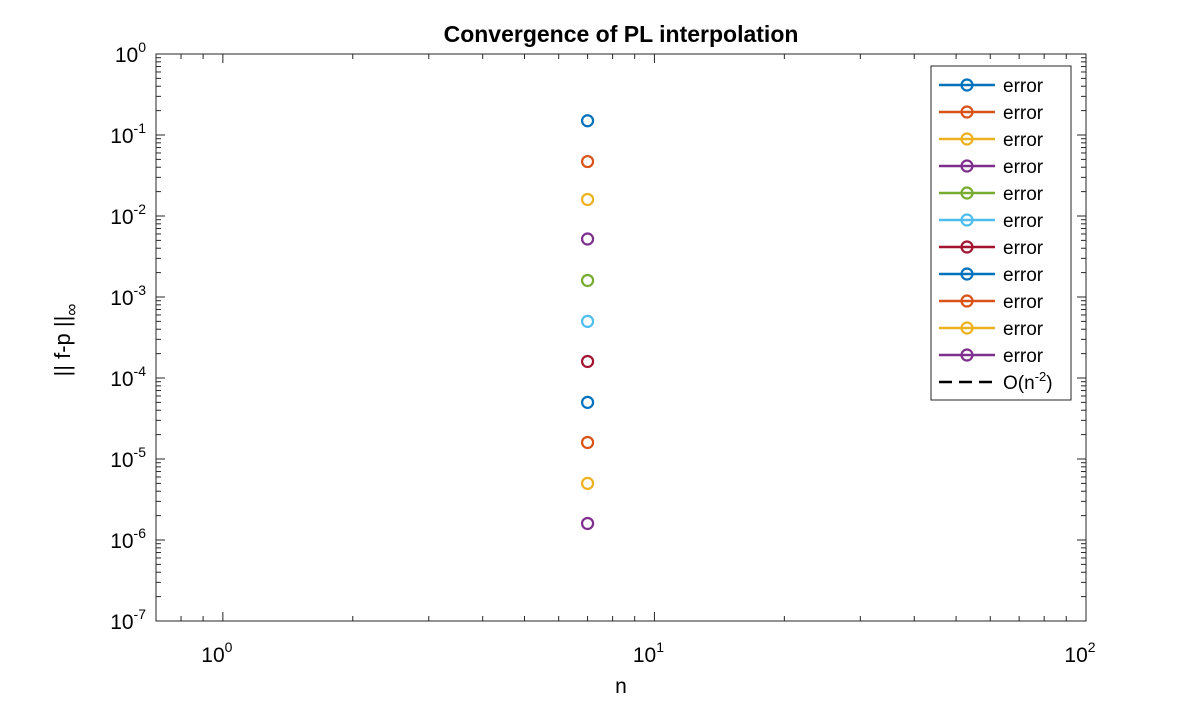  I want to click on y-tick-label-exponent: -2, so click(140, 209).